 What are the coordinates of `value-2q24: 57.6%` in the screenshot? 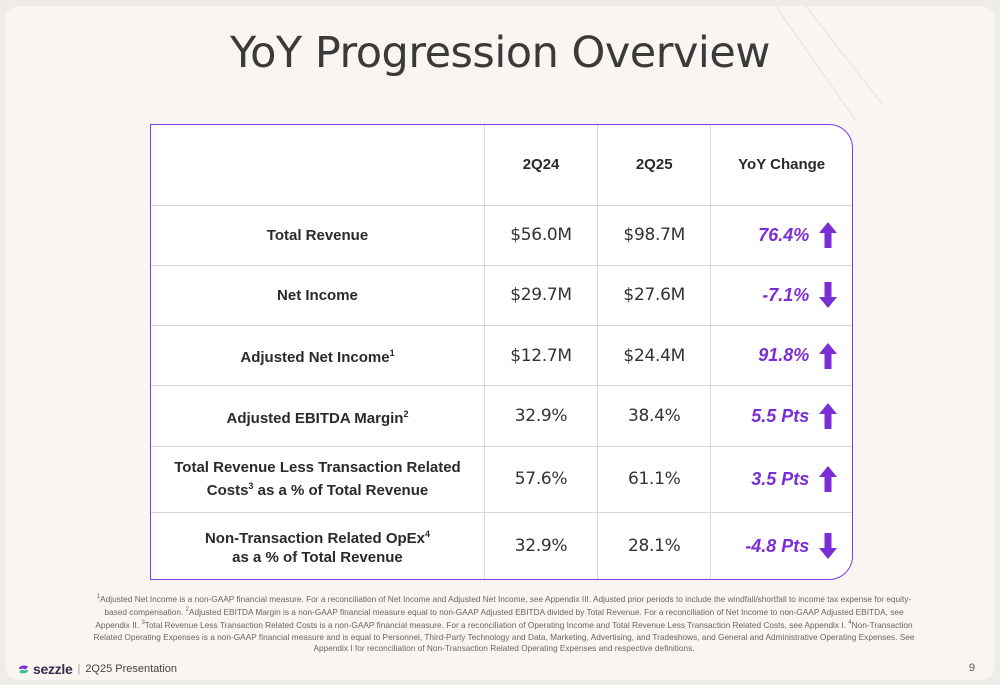 It's located at (541, 480).